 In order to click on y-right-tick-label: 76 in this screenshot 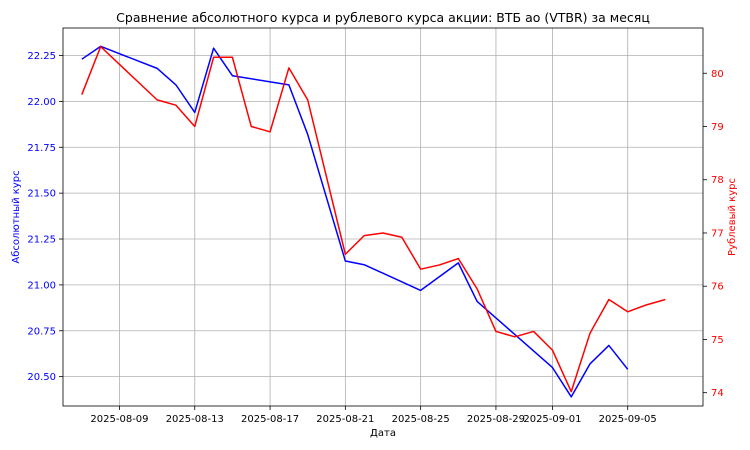, I will do `click(717, 287)`.